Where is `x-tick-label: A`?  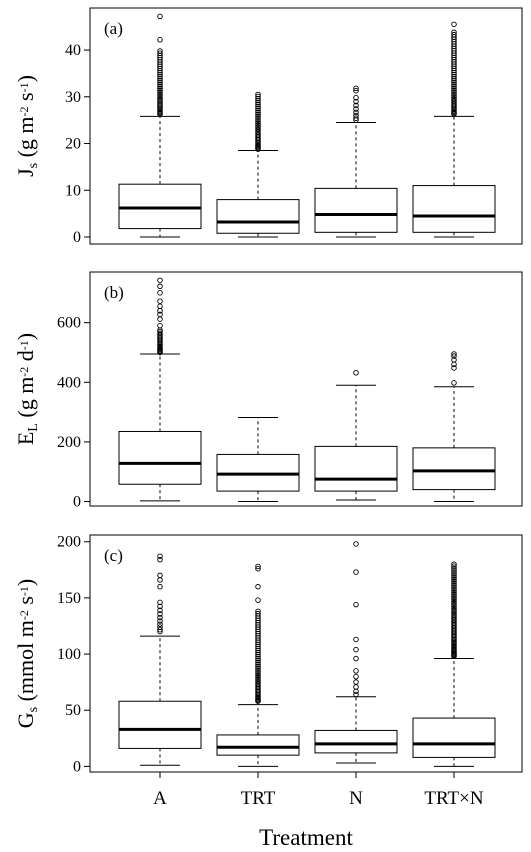 x-tick-label: A is located at coordinates (160, 798).